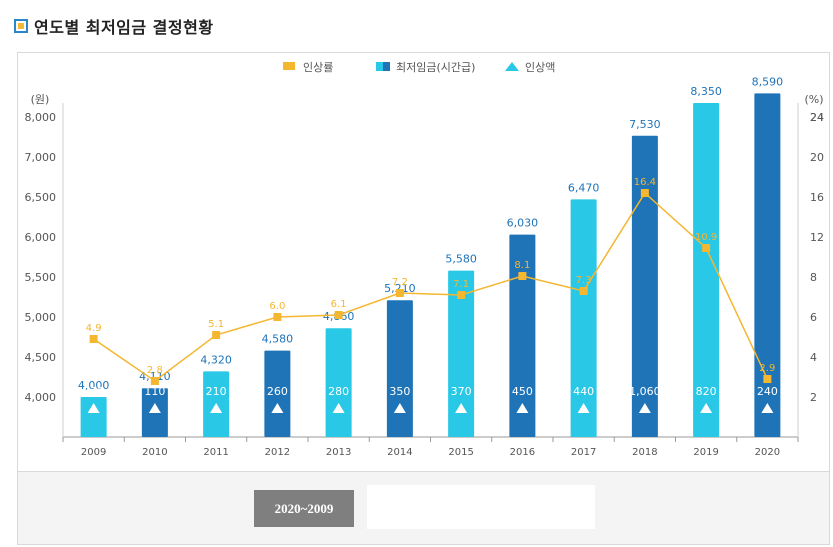  Describe the element at coordinates (216, 391) in the screenshot. I see `increase-amount-label: 210` at that location.